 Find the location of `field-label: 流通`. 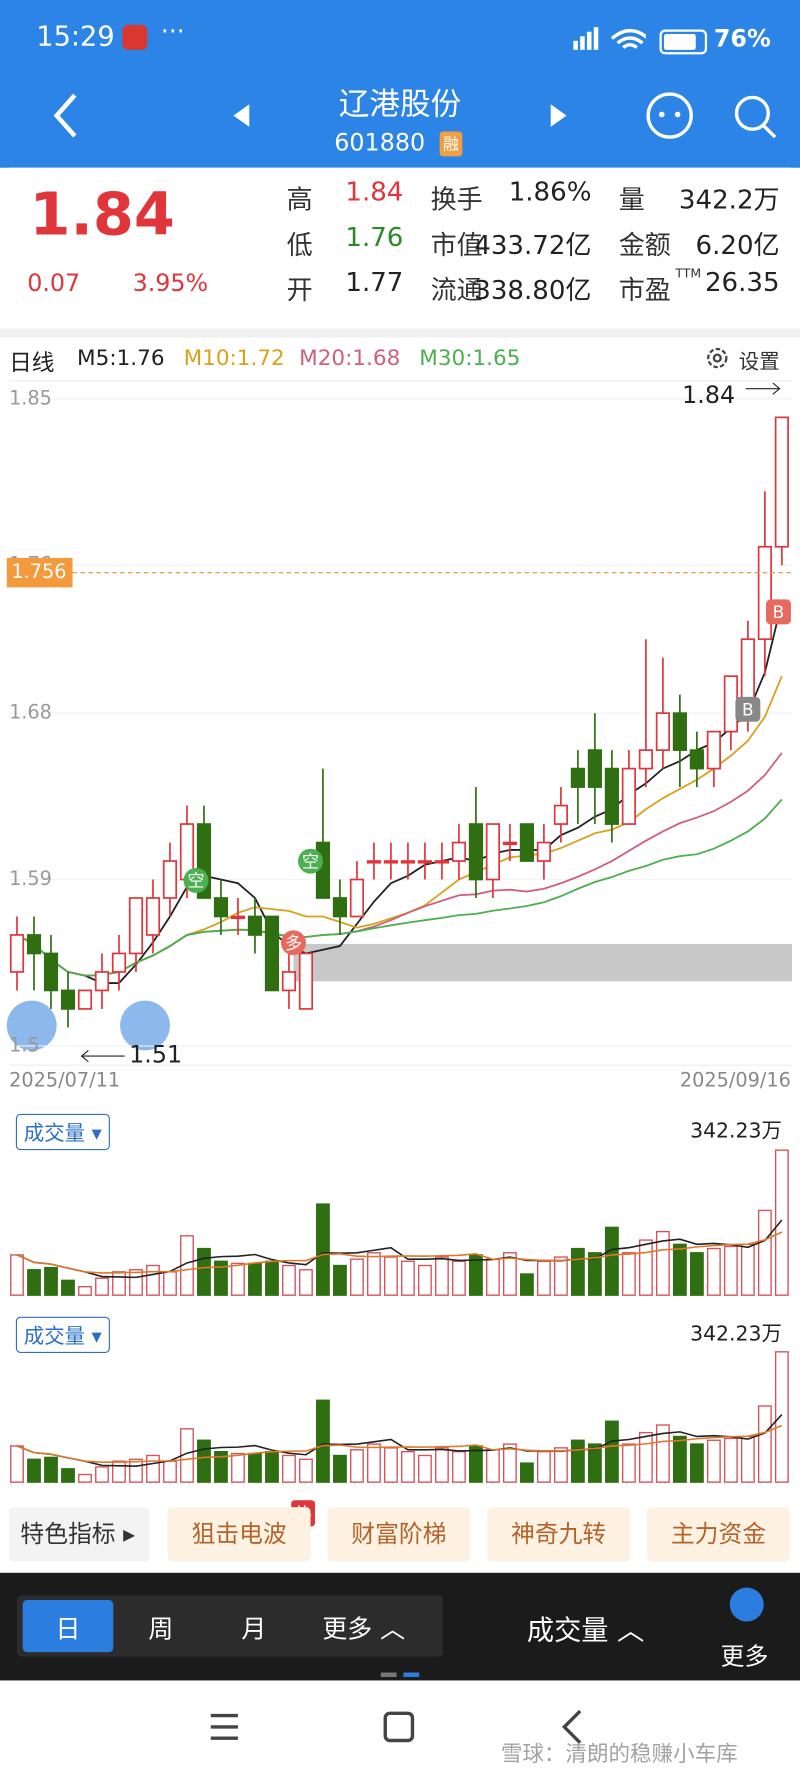

field-label: 流通 is located at coordinates (456, 291).